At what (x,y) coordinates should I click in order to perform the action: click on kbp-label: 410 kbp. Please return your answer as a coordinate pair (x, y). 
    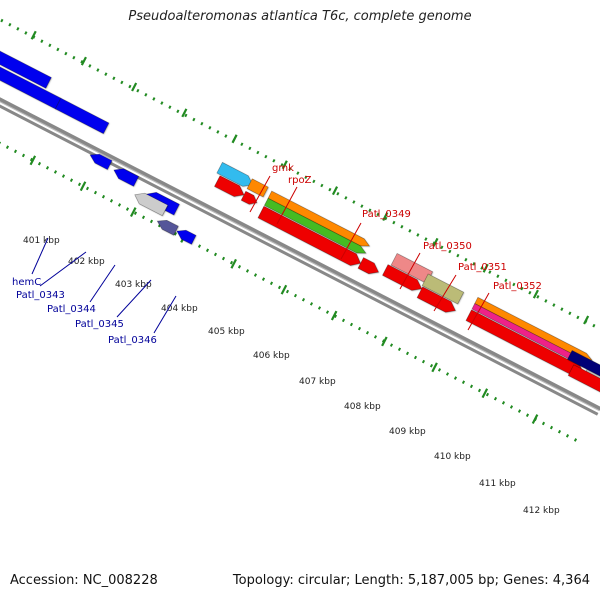
    Looking at the image, I should click on (452, 457).